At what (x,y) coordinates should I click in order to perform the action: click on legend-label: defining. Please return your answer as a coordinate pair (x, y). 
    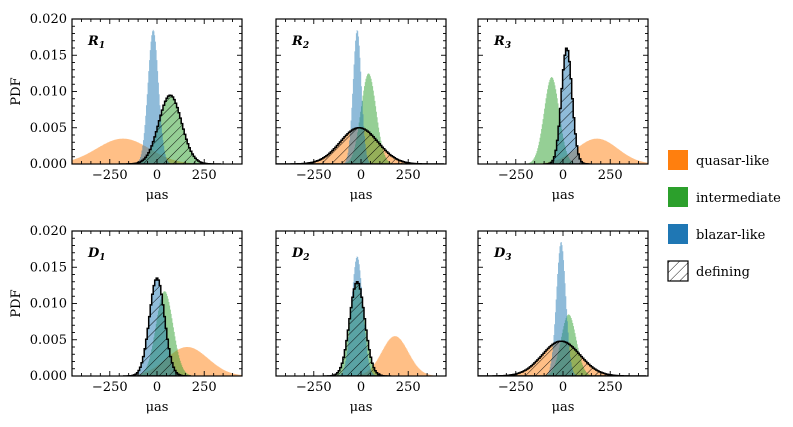
    Looking at the image, I should click on (723, 272).